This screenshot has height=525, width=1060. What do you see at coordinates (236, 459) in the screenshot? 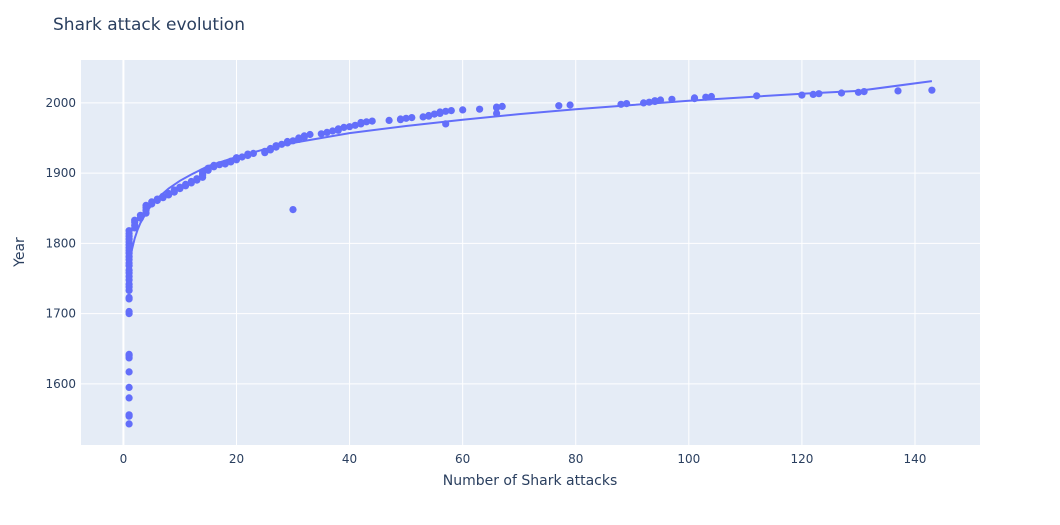
I see `x-tick-label: 20` at bounding box center [236, 459].